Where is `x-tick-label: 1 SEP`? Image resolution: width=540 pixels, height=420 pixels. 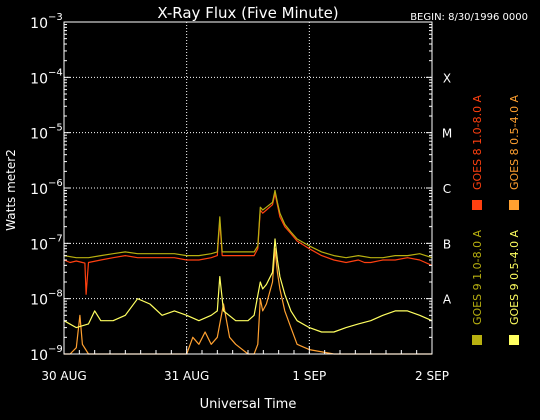
x-tick-label: 1 SEP is located at coordinates (309, 376).